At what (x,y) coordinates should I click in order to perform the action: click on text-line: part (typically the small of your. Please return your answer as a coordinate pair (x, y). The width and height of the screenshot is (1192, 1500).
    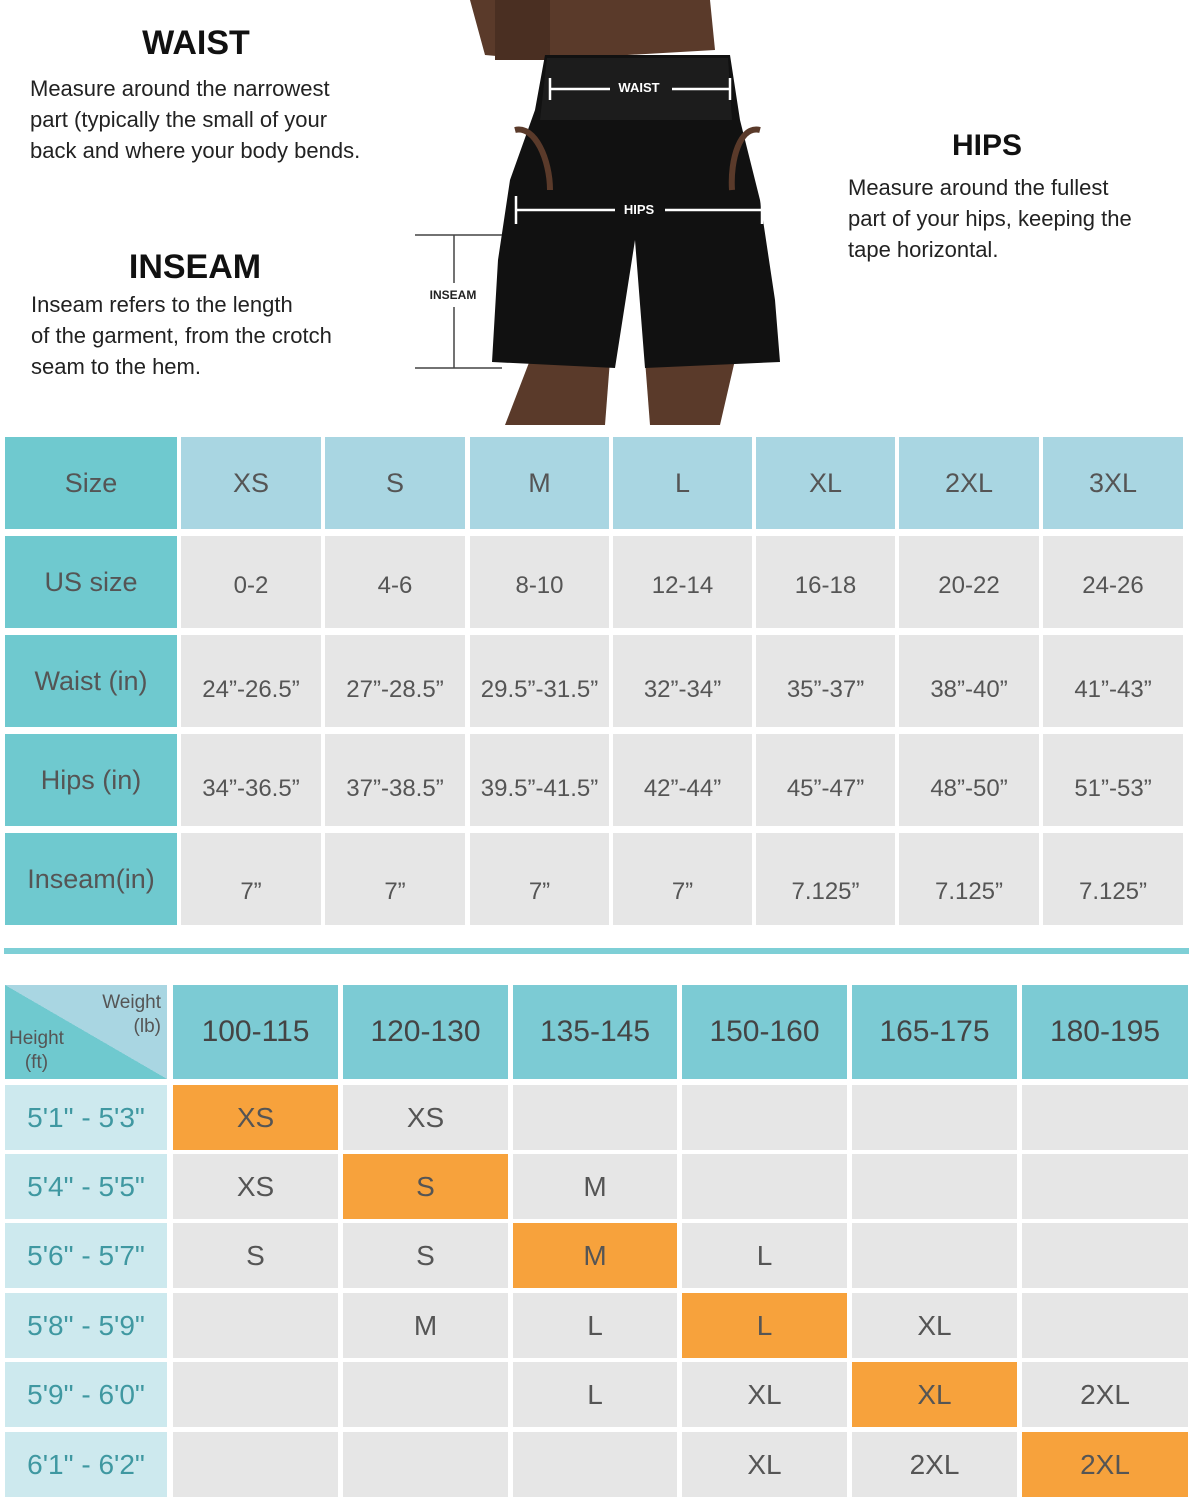
    Looking at the image, I should click on (179, 119).